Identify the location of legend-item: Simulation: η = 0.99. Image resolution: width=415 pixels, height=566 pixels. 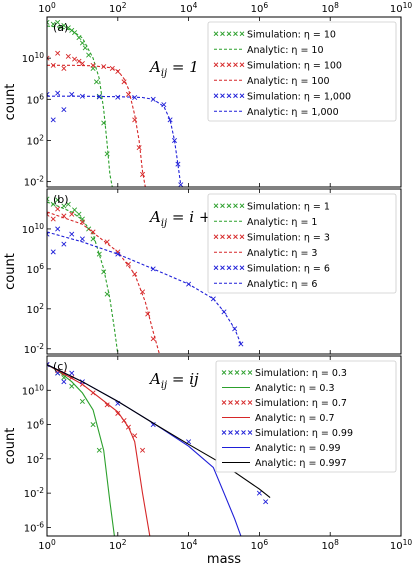
(287, 433).